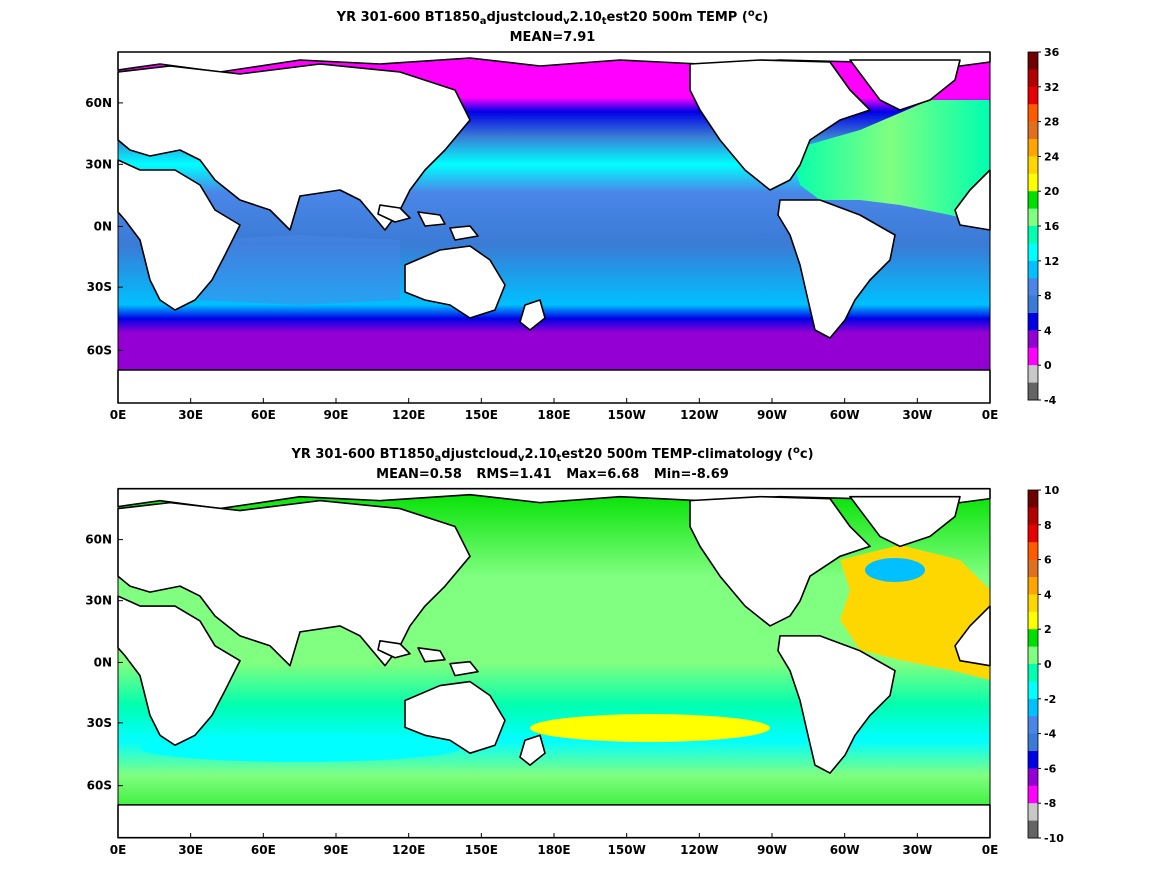 The width and height of the screenshot is (1167, 875). What do you see at coordinates (1048, 330) in the screenshot?
I see `colorbar-tick-label: 4` at bounding box center [1048, 330].